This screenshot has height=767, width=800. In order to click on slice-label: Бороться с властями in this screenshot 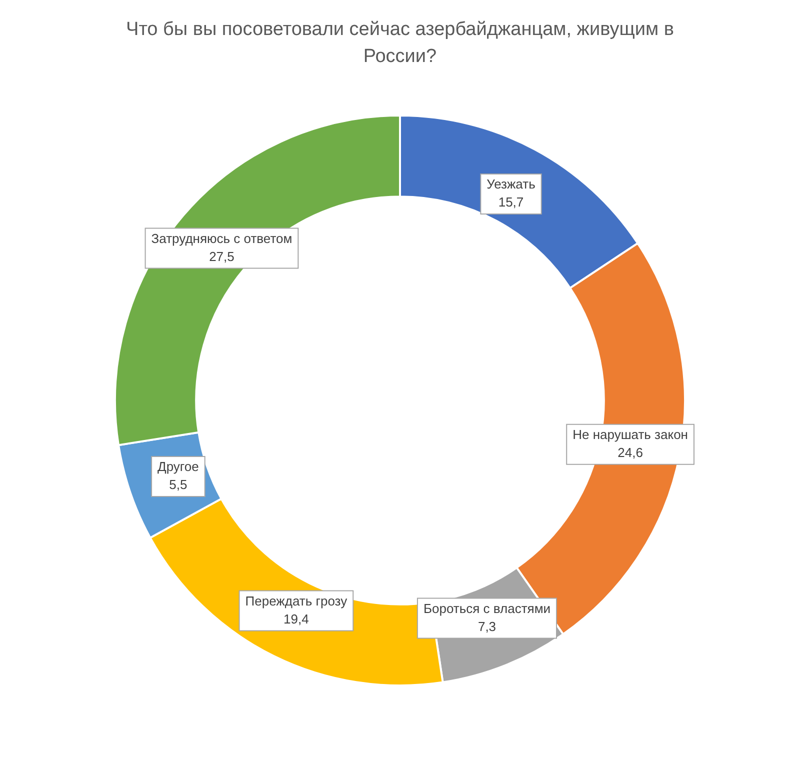, I will do `click(487, 608)`.